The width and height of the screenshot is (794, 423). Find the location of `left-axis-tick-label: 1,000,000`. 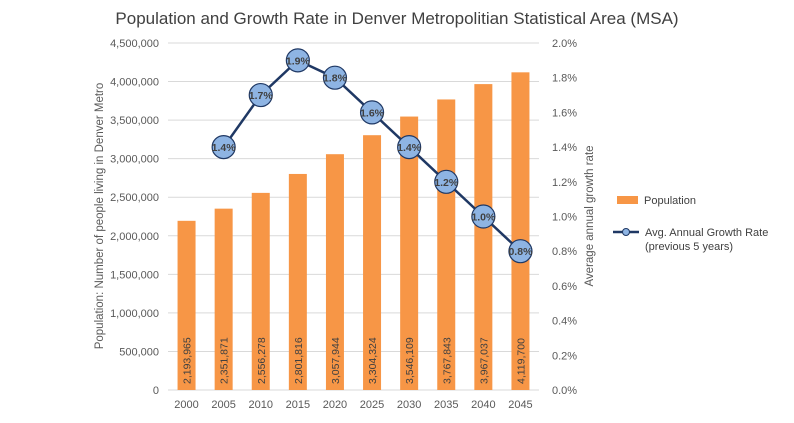

left-axis-tick-label: 1,000,000 is located at coordinates (134, 314).